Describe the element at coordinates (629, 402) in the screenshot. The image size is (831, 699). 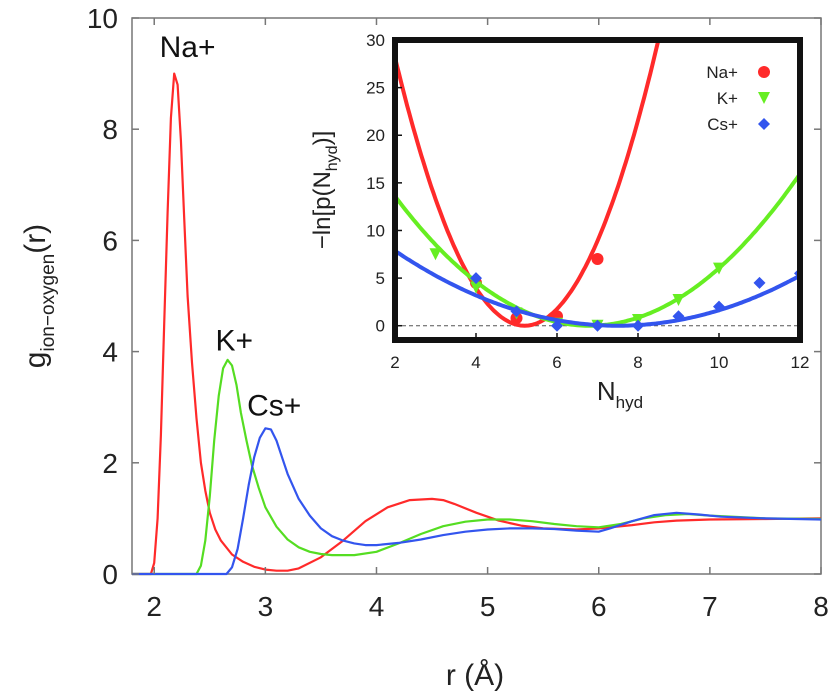
I see `inset-x-axis-label-sub: hyd` at that location.